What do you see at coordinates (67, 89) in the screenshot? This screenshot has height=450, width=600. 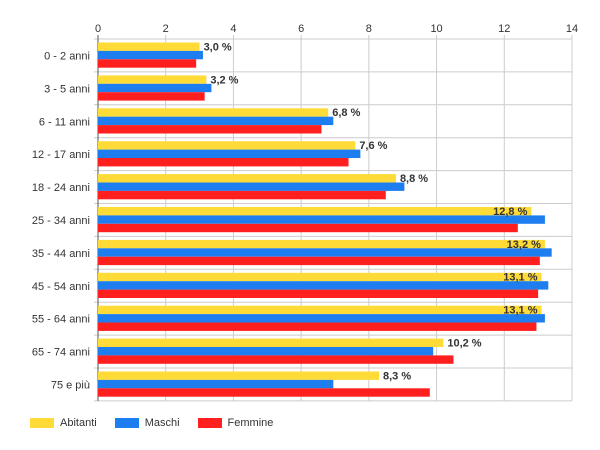 I see `category-label: 3 - 5 anni` at bounding box center [67, 89].